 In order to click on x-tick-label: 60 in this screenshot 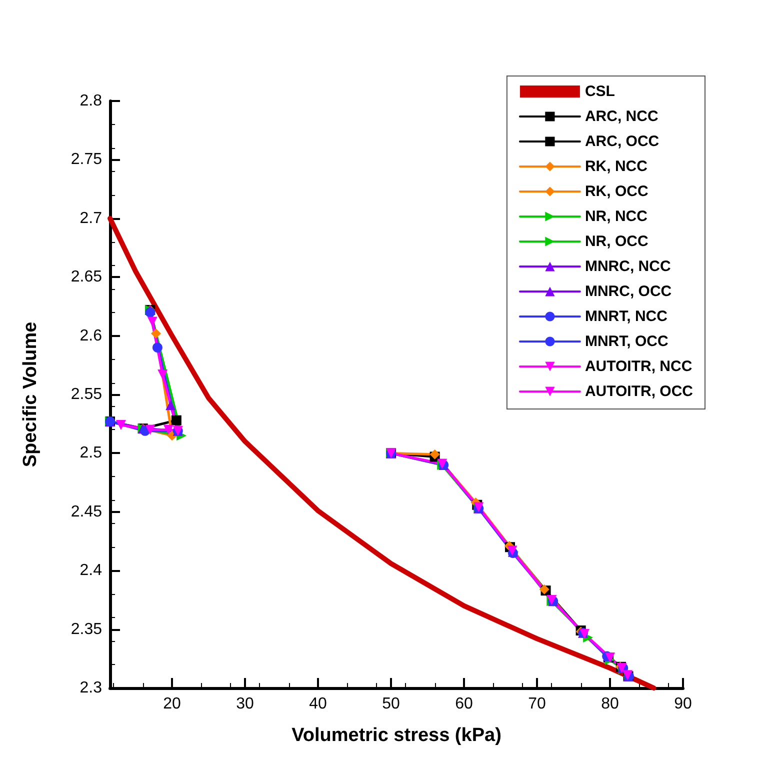, I will do `click(464, 704)`.